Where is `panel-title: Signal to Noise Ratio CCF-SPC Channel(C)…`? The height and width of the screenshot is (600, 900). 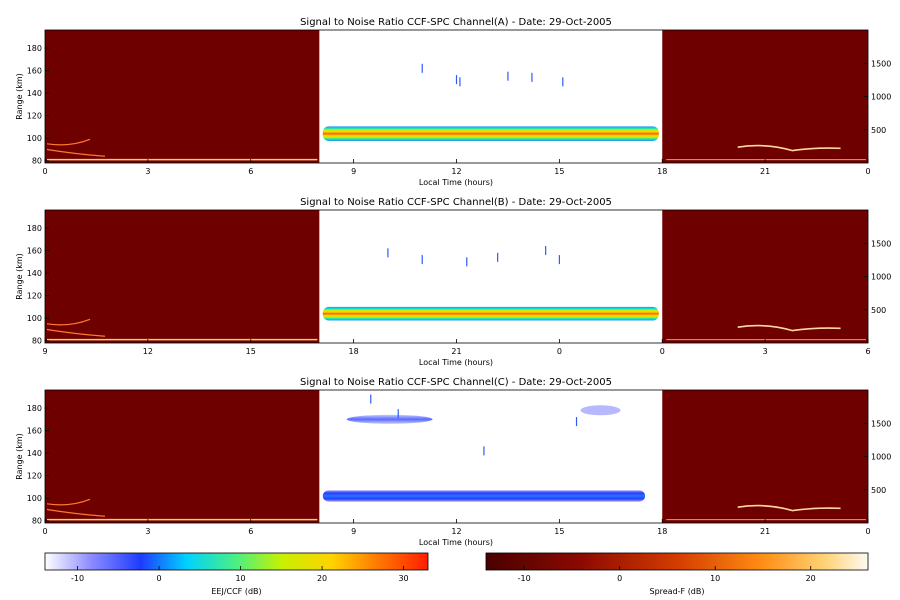 panel-title: Signal to Noise Ratio CCF-SPC Channel(C)… is located at coordinates (456, 382).